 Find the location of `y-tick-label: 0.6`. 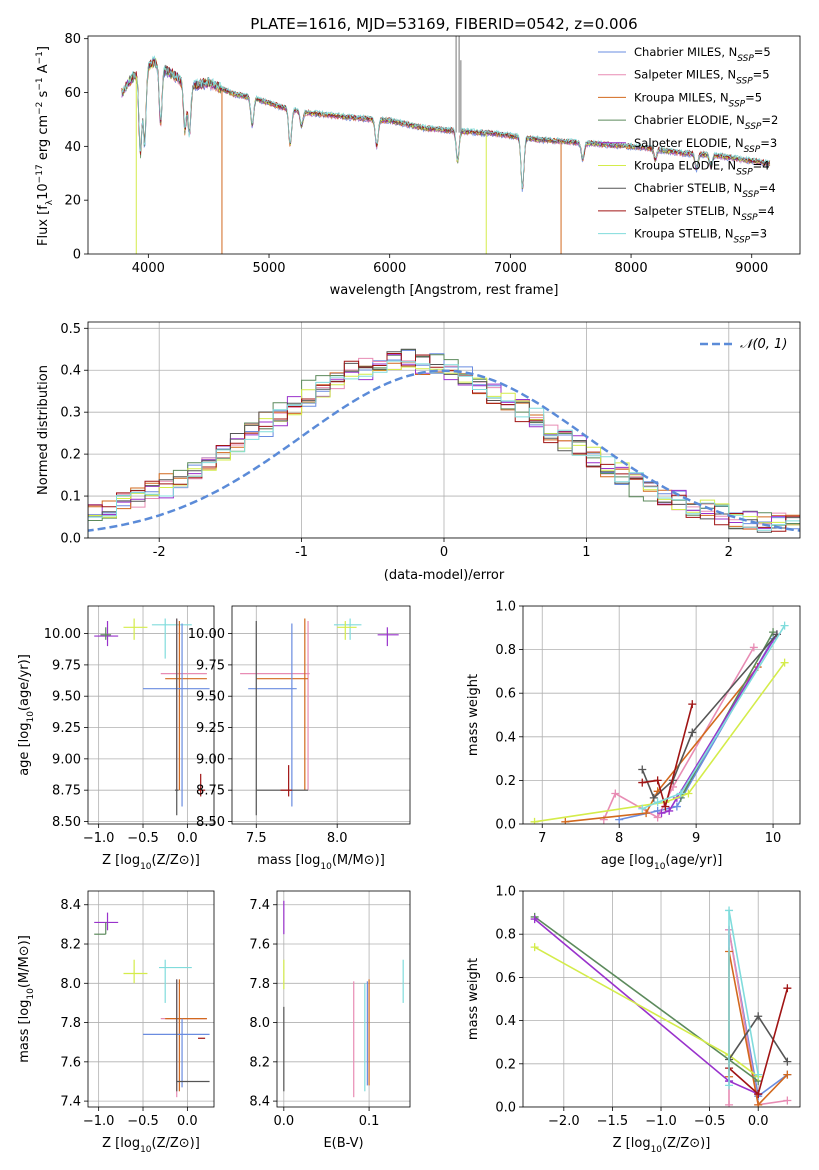

y-tick-label: 0.6 is located at coordinates (505, 694).